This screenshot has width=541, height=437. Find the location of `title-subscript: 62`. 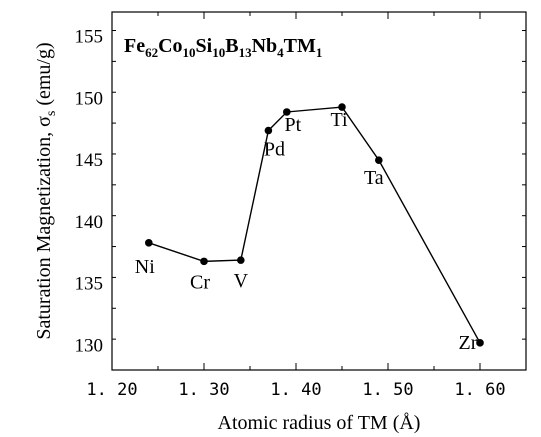

title-subscript: 62 is located at coordinates (151, 52).